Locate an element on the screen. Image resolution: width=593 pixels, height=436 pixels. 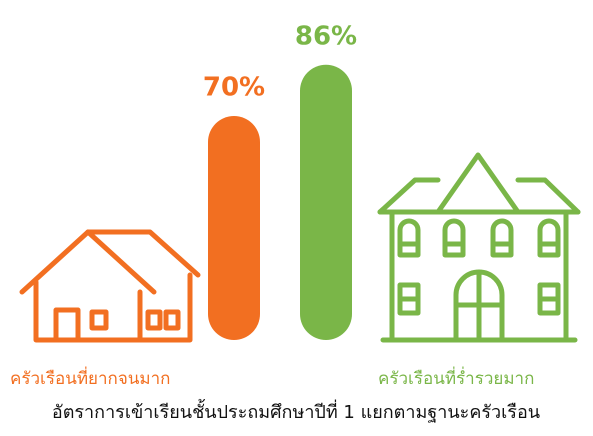
value-label: 70% is located at coordinates (234, 88).